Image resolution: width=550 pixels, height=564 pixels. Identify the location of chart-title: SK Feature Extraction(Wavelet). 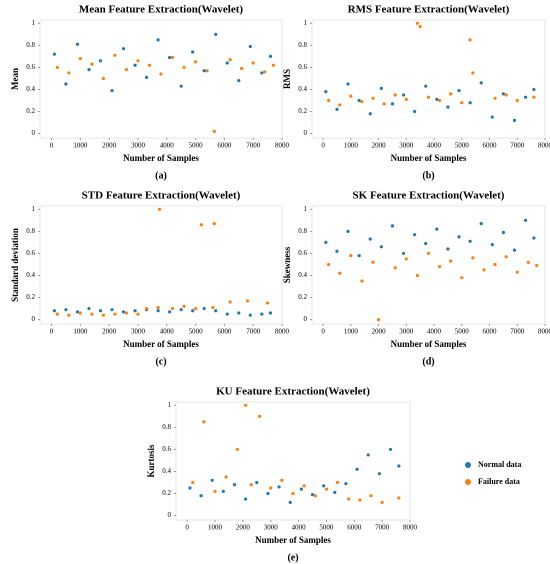
(429, 196).